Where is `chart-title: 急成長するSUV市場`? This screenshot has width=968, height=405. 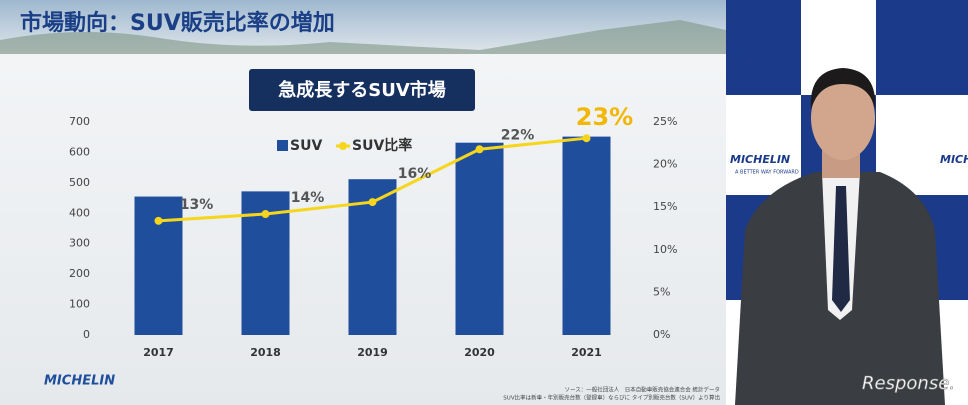
chart-title: 急成長するSUV市場 is located at coordinates (362, 90).